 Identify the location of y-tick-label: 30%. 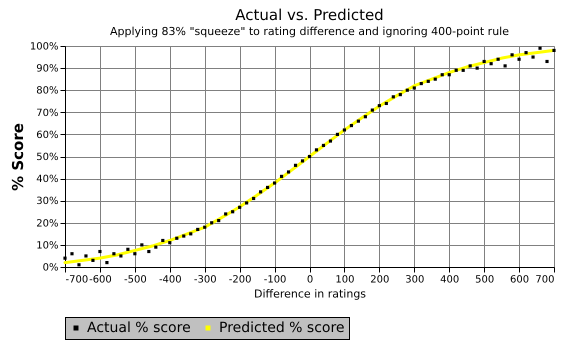
(47, 202).